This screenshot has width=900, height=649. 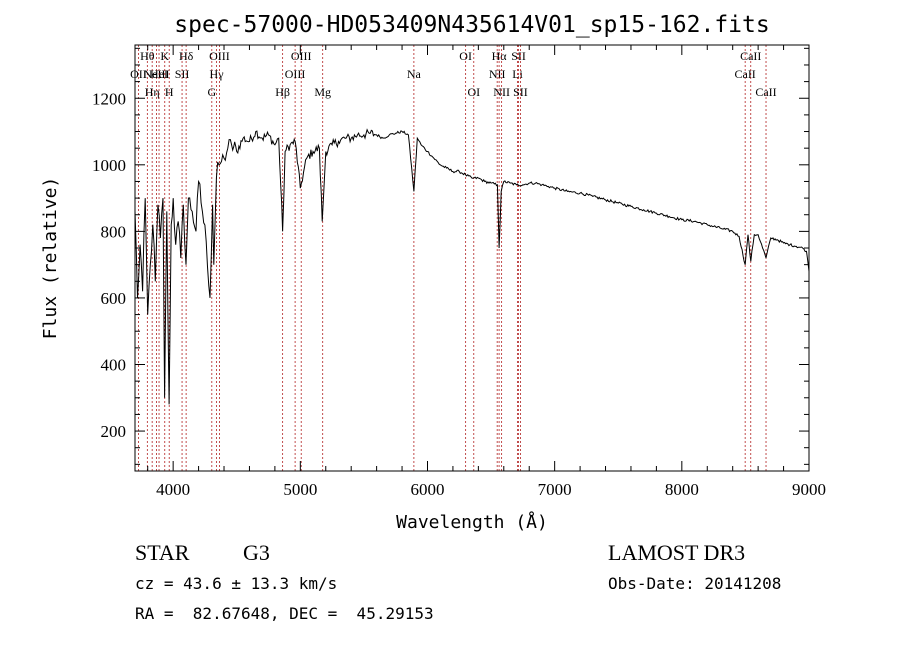 I want to click on y-tick-label: 1200, so click(x=109, y=98).